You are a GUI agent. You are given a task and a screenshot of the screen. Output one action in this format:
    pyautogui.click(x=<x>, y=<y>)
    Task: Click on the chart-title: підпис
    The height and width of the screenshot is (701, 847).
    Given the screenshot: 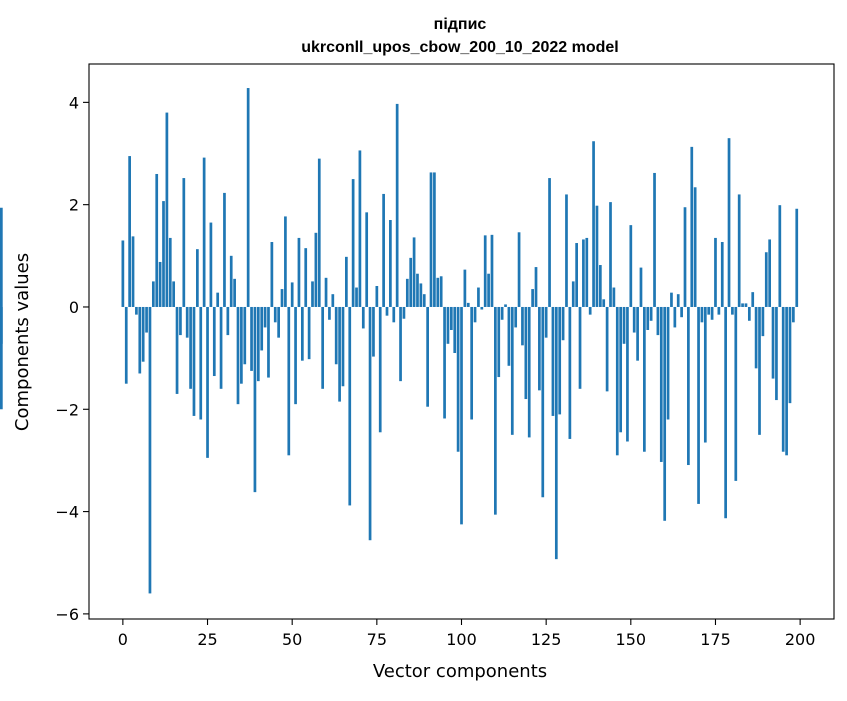 What is the action you would take?
    pyautogui.click(x=460, y=24)
    